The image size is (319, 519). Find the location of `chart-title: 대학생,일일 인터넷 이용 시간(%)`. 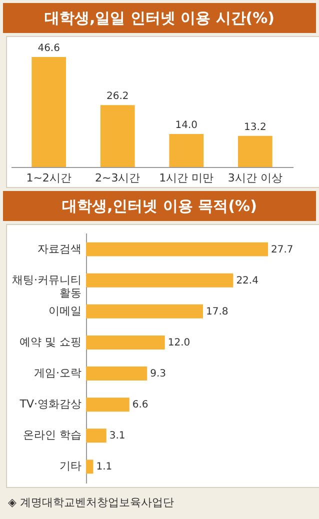

chart-title: 대학생,일일 인터넷 이용 시간(%) is located at coordinates (159, 18).